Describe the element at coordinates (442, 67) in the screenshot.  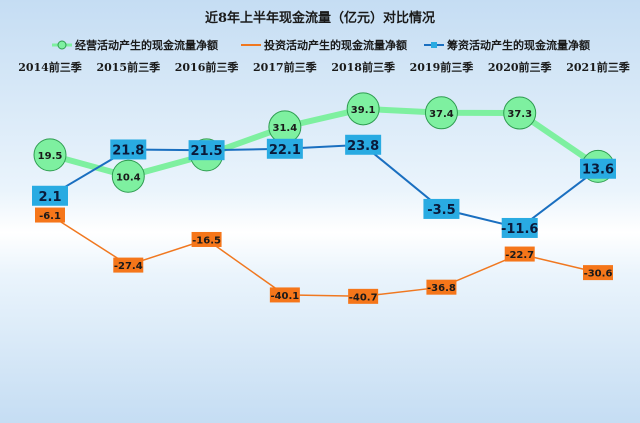
I see `category-tick-label: 2019前三季` at that location.